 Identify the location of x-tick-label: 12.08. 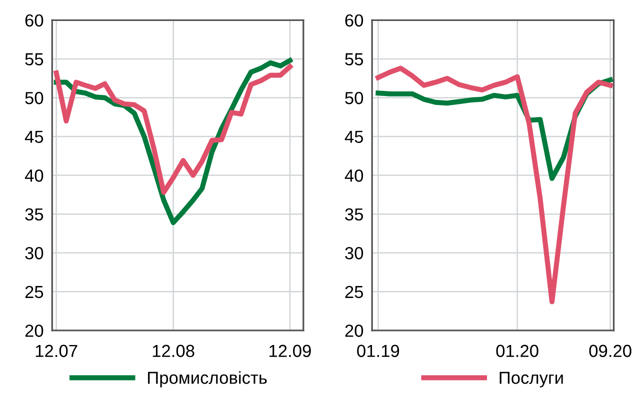
(173, 351).